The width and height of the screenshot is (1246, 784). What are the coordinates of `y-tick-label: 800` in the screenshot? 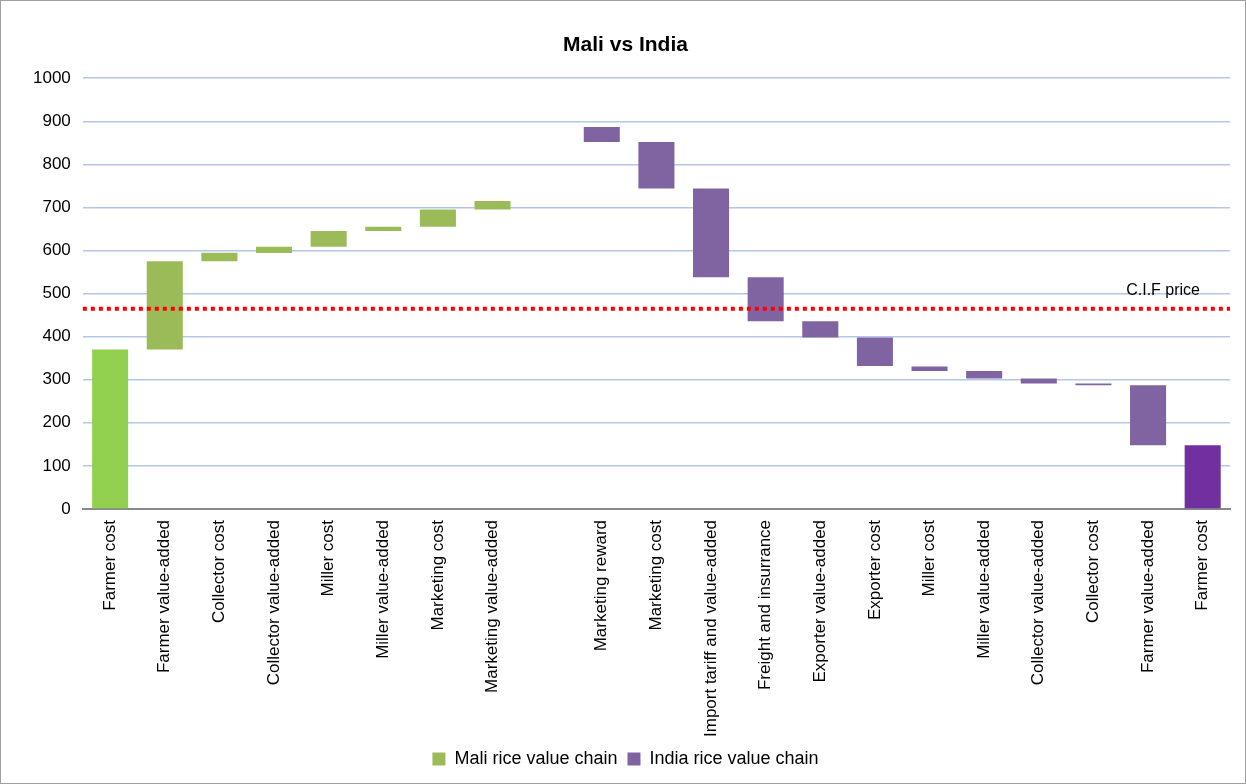 It's located at (56, 164).